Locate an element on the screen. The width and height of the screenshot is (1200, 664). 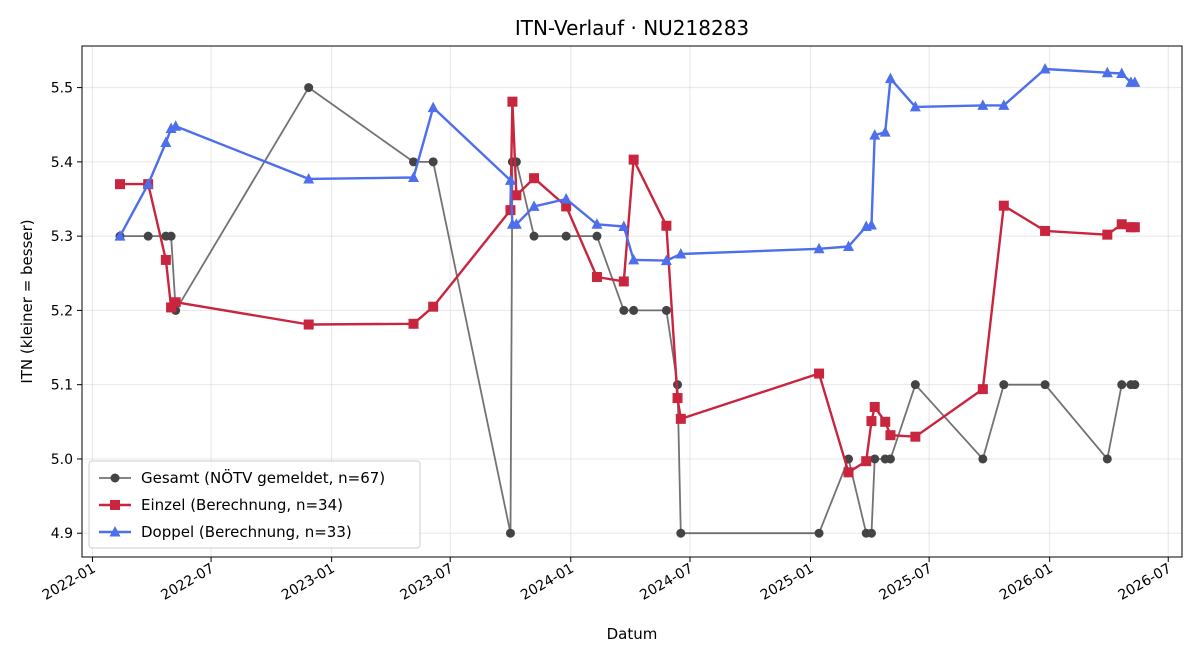
legend-label-einzel: Einzel (Berechnung, n=34) is located at coordinates (242, 505).